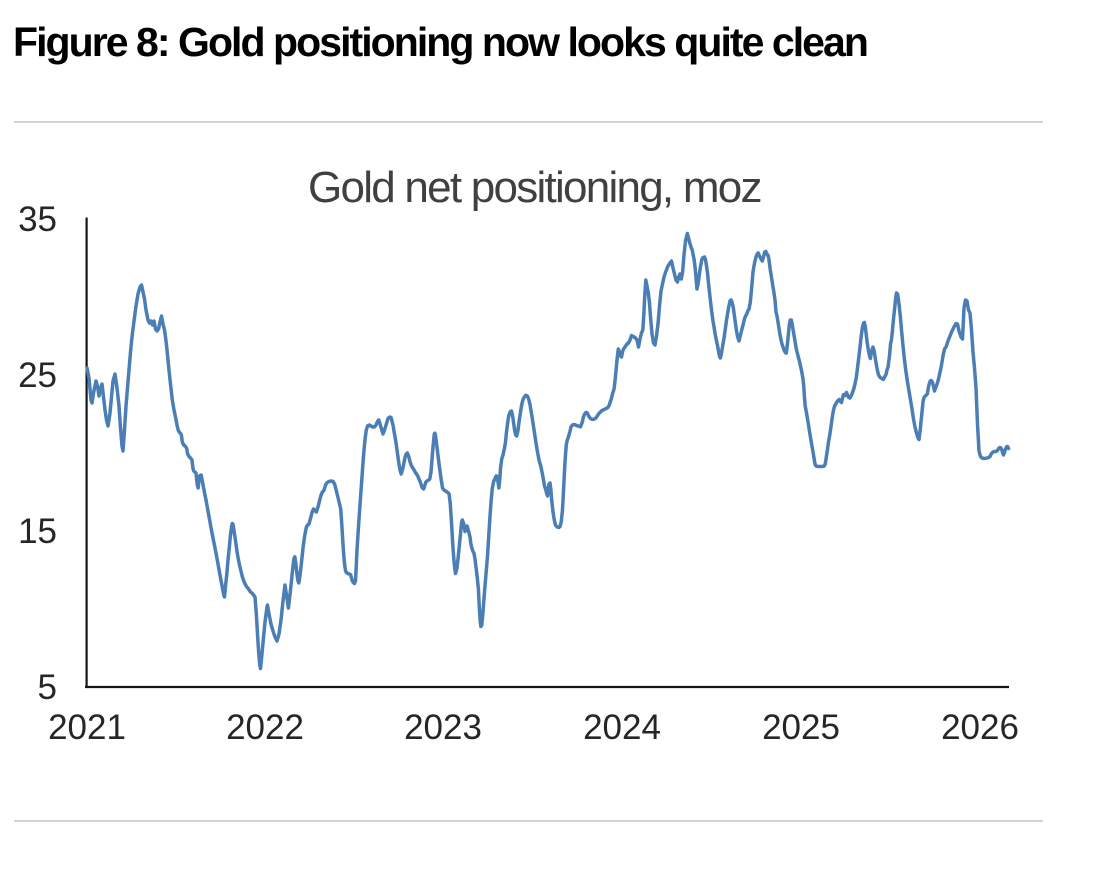 Image resolution: width=1104 pixels, height=888 pixels. I want to click on svg-text: 25, so click(37, 375).